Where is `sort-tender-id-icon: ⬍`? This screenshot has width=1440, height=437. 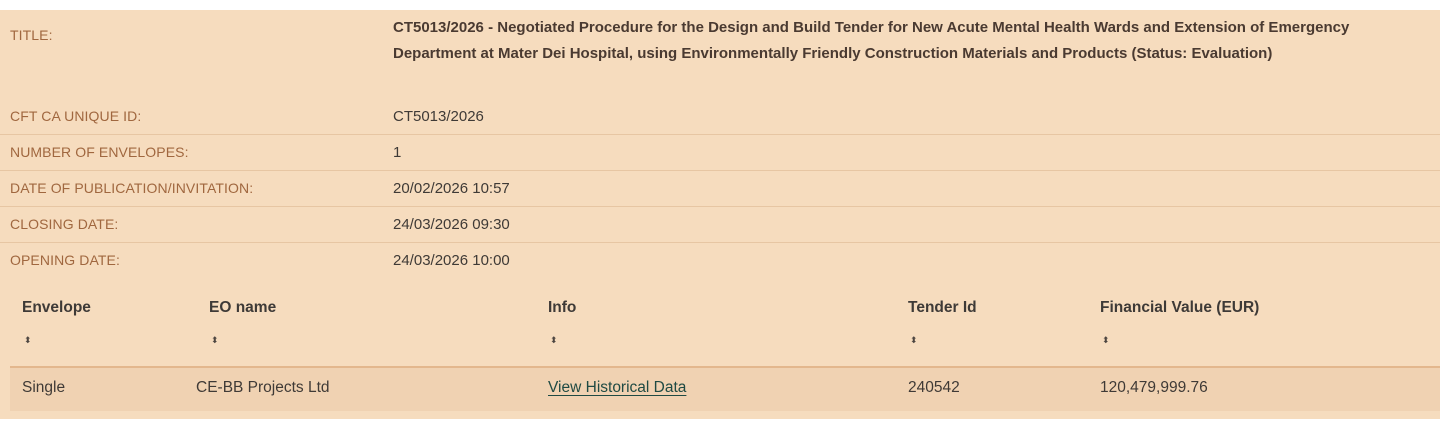
sort-tender-id-icon: ⬍ is located at coordinates (914, 340).